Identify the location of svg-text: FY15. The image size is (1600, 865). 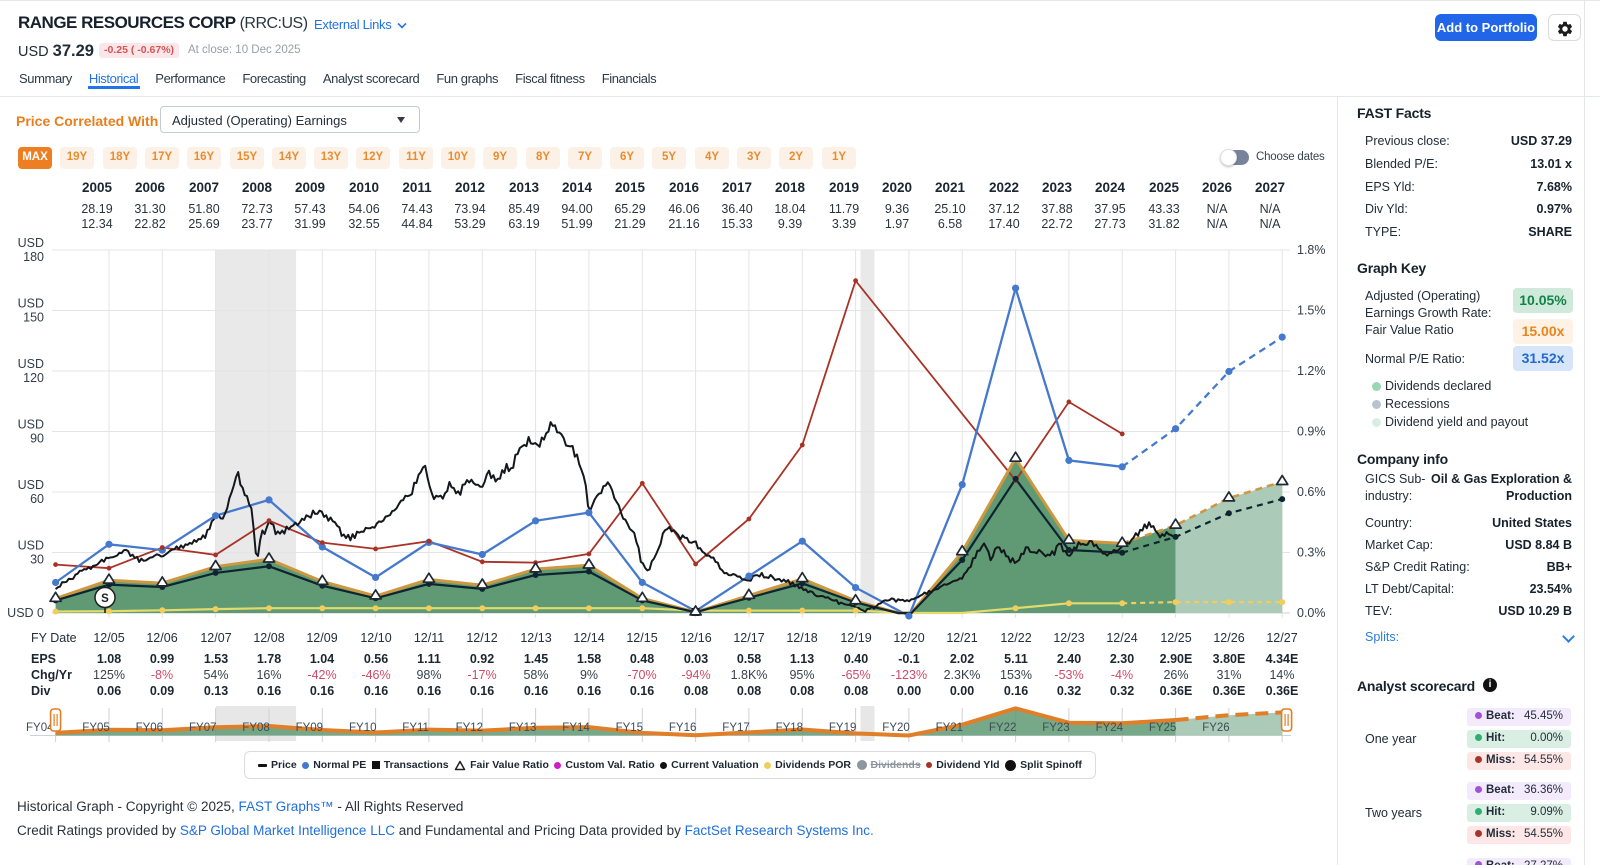
(630, 728).